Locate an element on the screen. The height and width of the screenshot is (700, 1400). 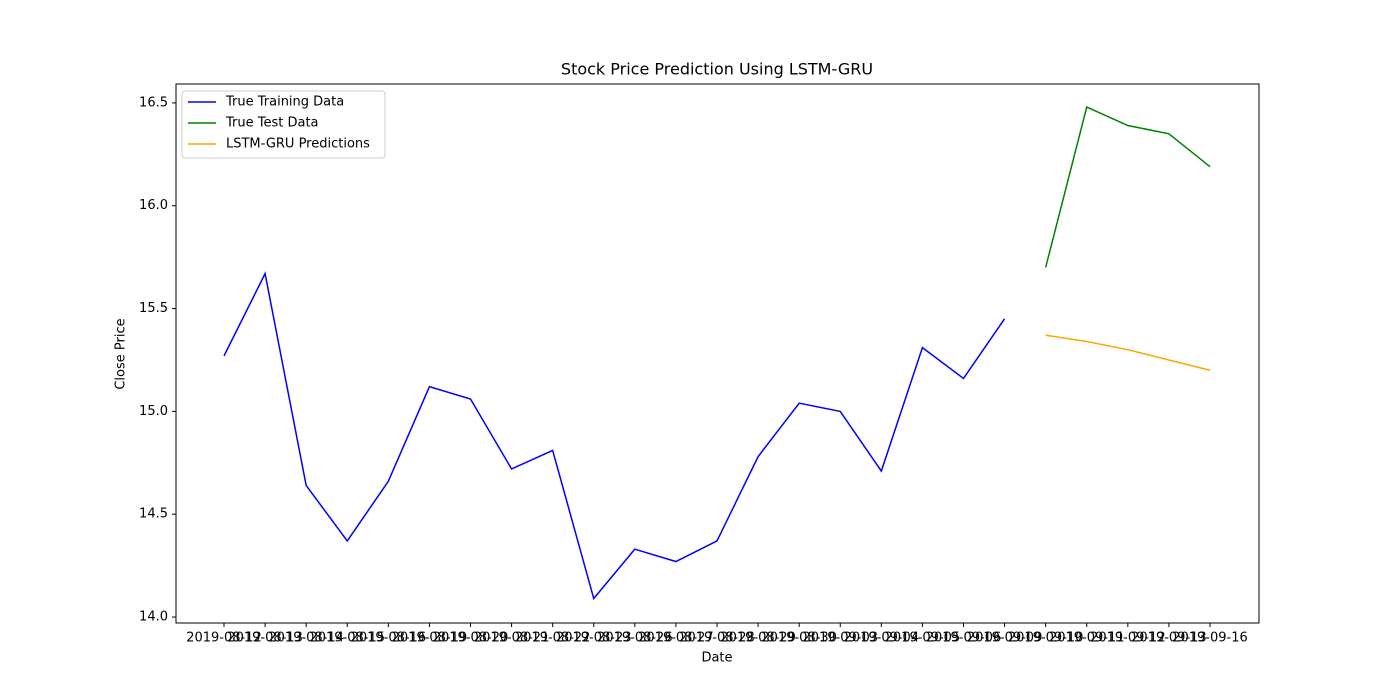
x-tick-label: 2019-08-19 is located at coordinates (430, 638).